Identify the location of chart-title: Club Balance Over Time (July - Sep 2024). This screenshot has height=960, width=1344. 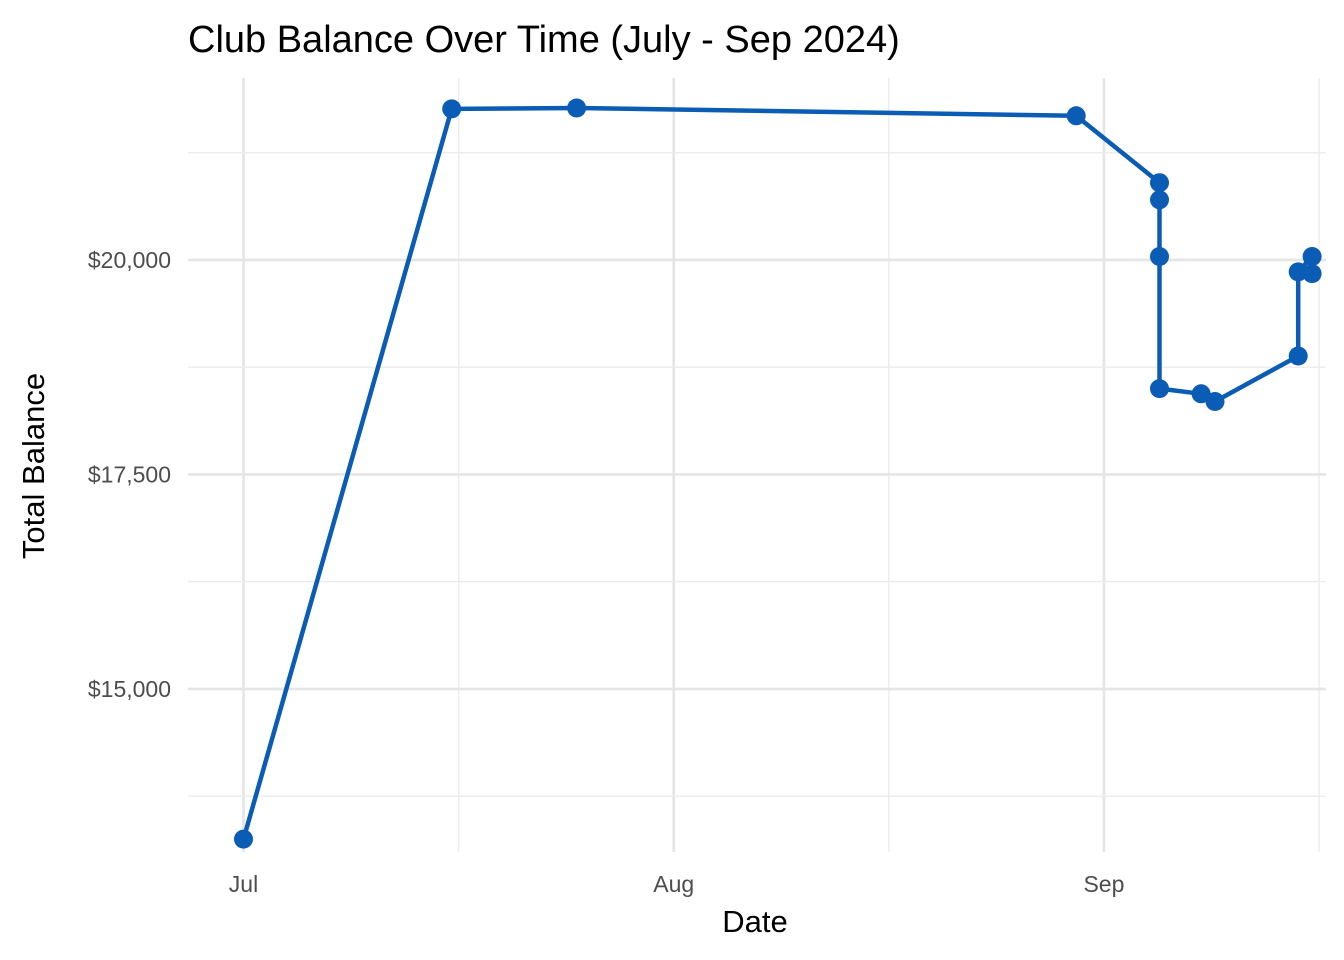
(544, 40).